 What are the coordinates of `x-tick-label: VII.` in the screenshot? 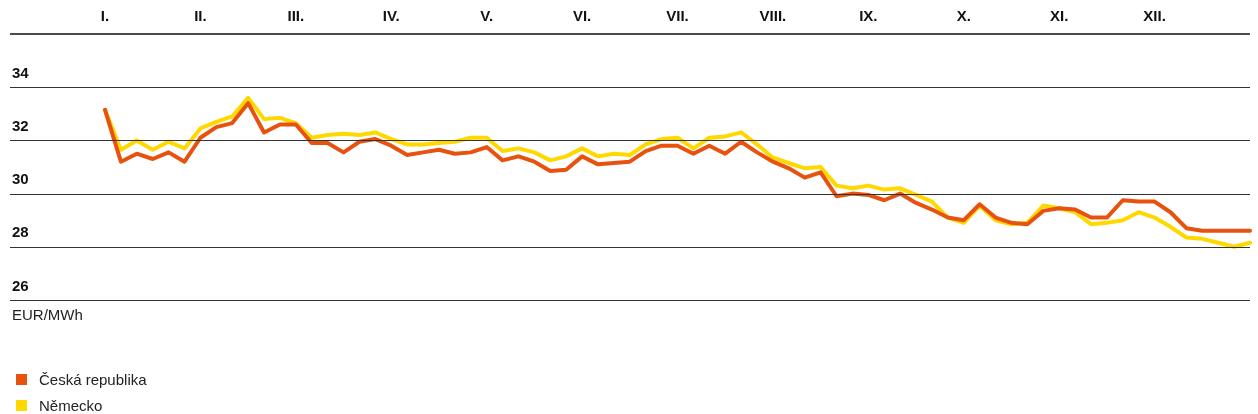 It's located at (677, 16).